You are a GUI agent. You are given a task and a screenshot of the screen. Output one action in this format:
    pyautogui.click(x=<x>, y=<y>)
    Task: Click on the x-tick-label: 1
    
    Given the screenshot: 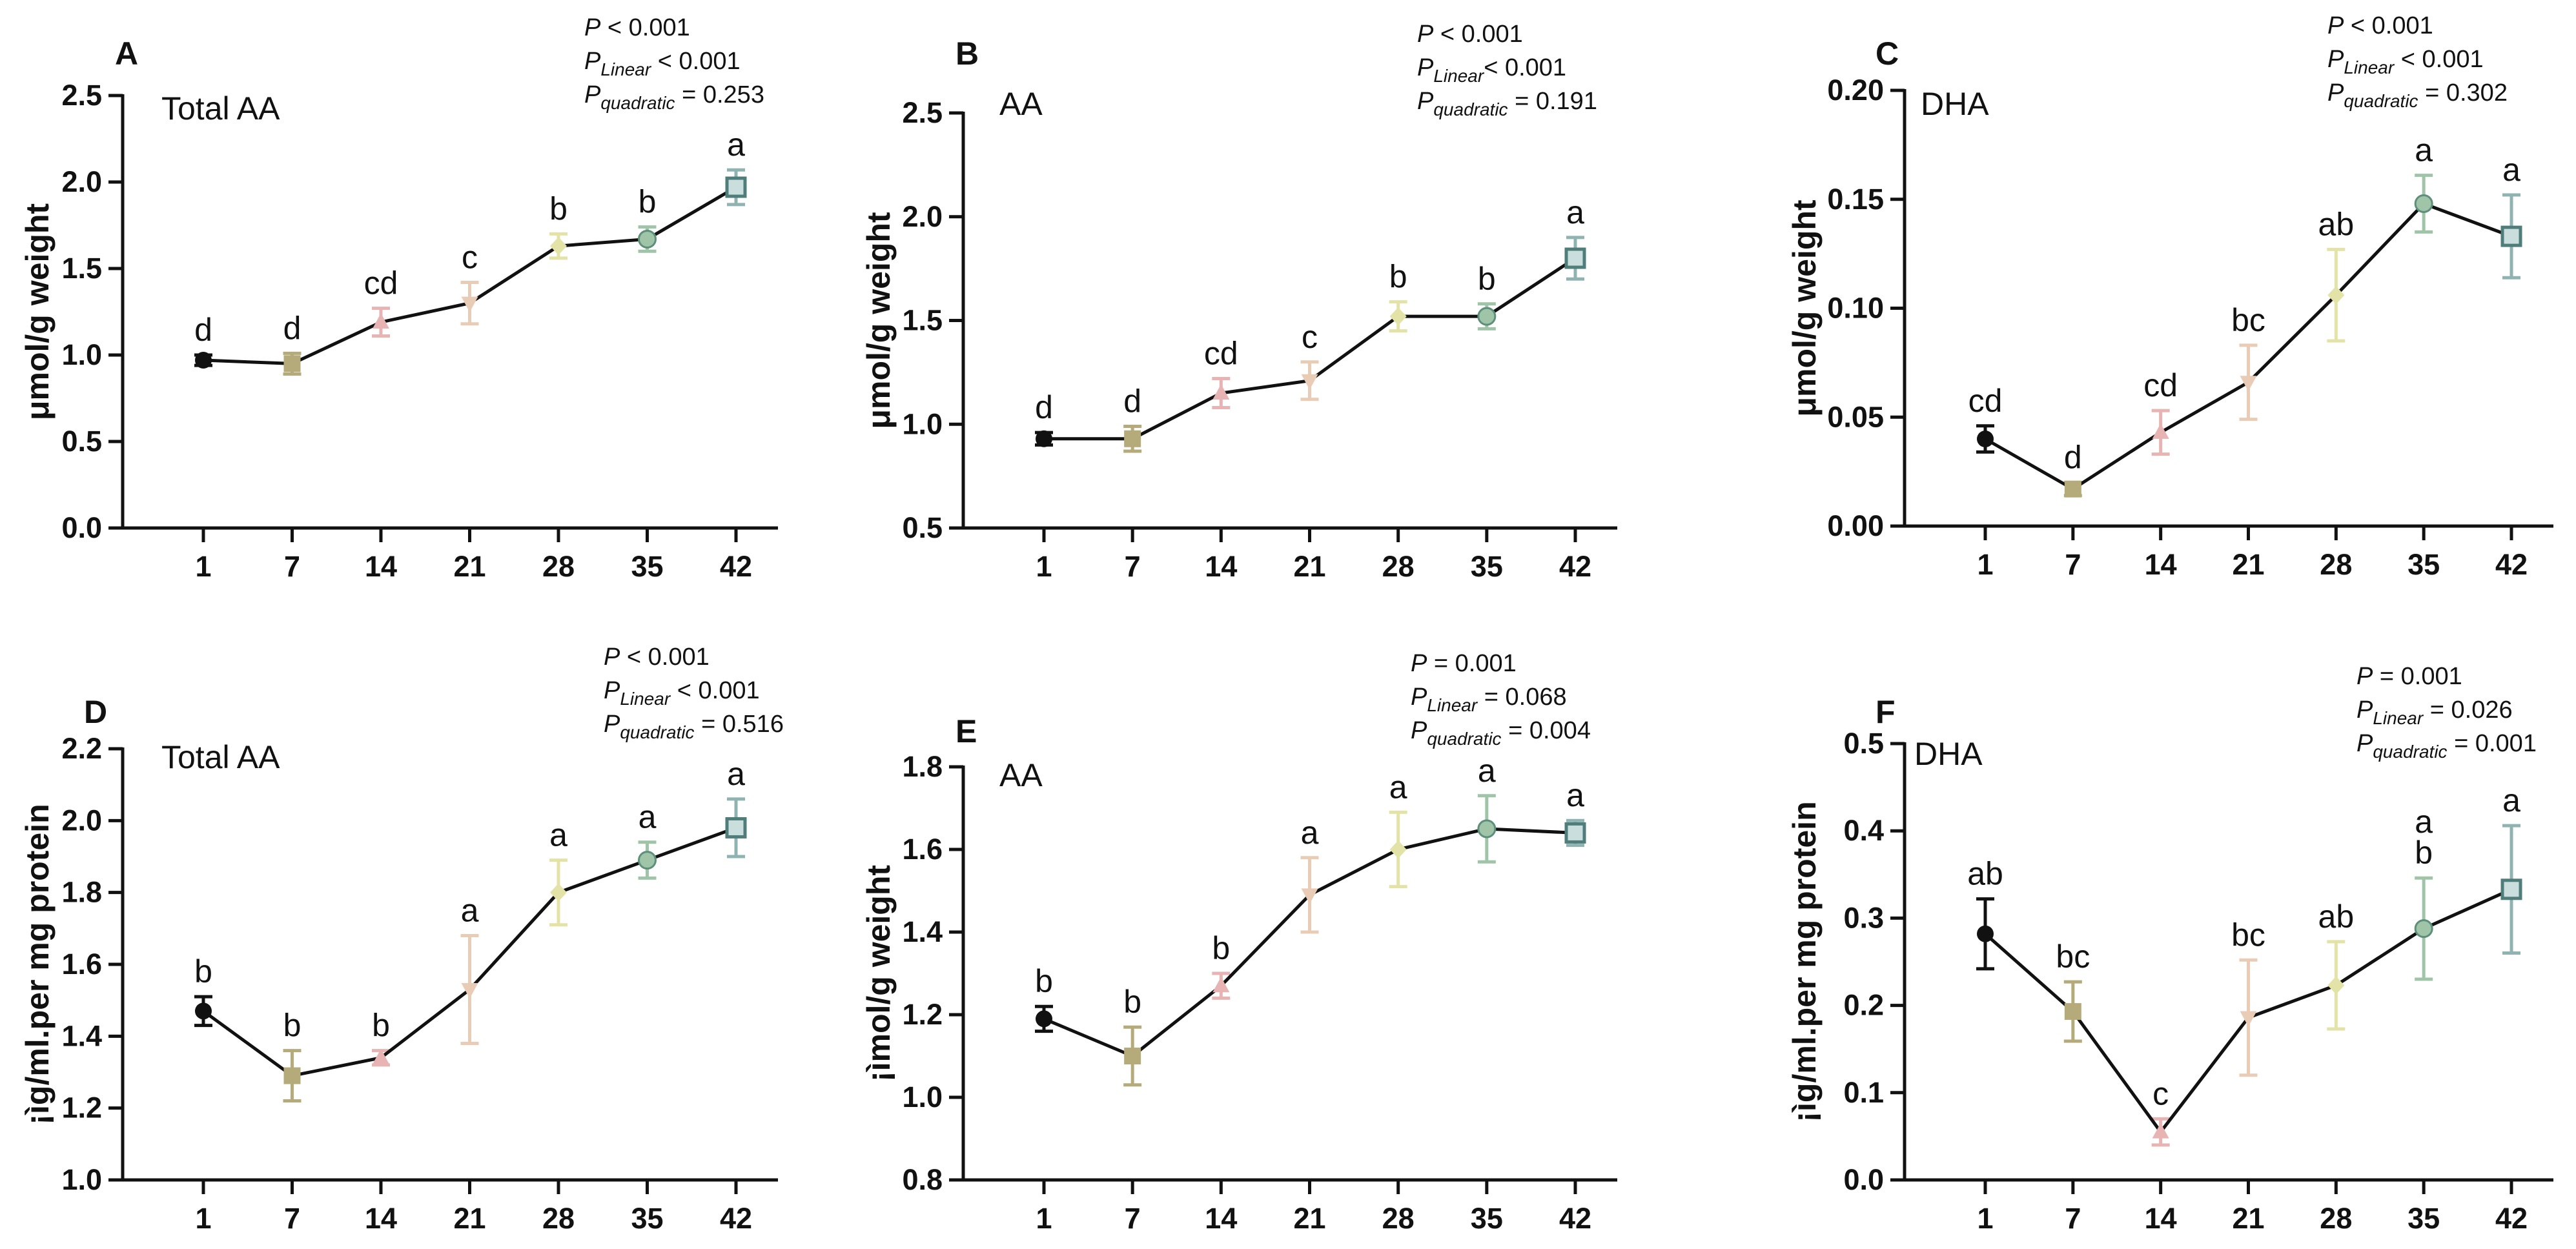 What is the action you would take?
    pyautogui.click(x=203, y=566)
    